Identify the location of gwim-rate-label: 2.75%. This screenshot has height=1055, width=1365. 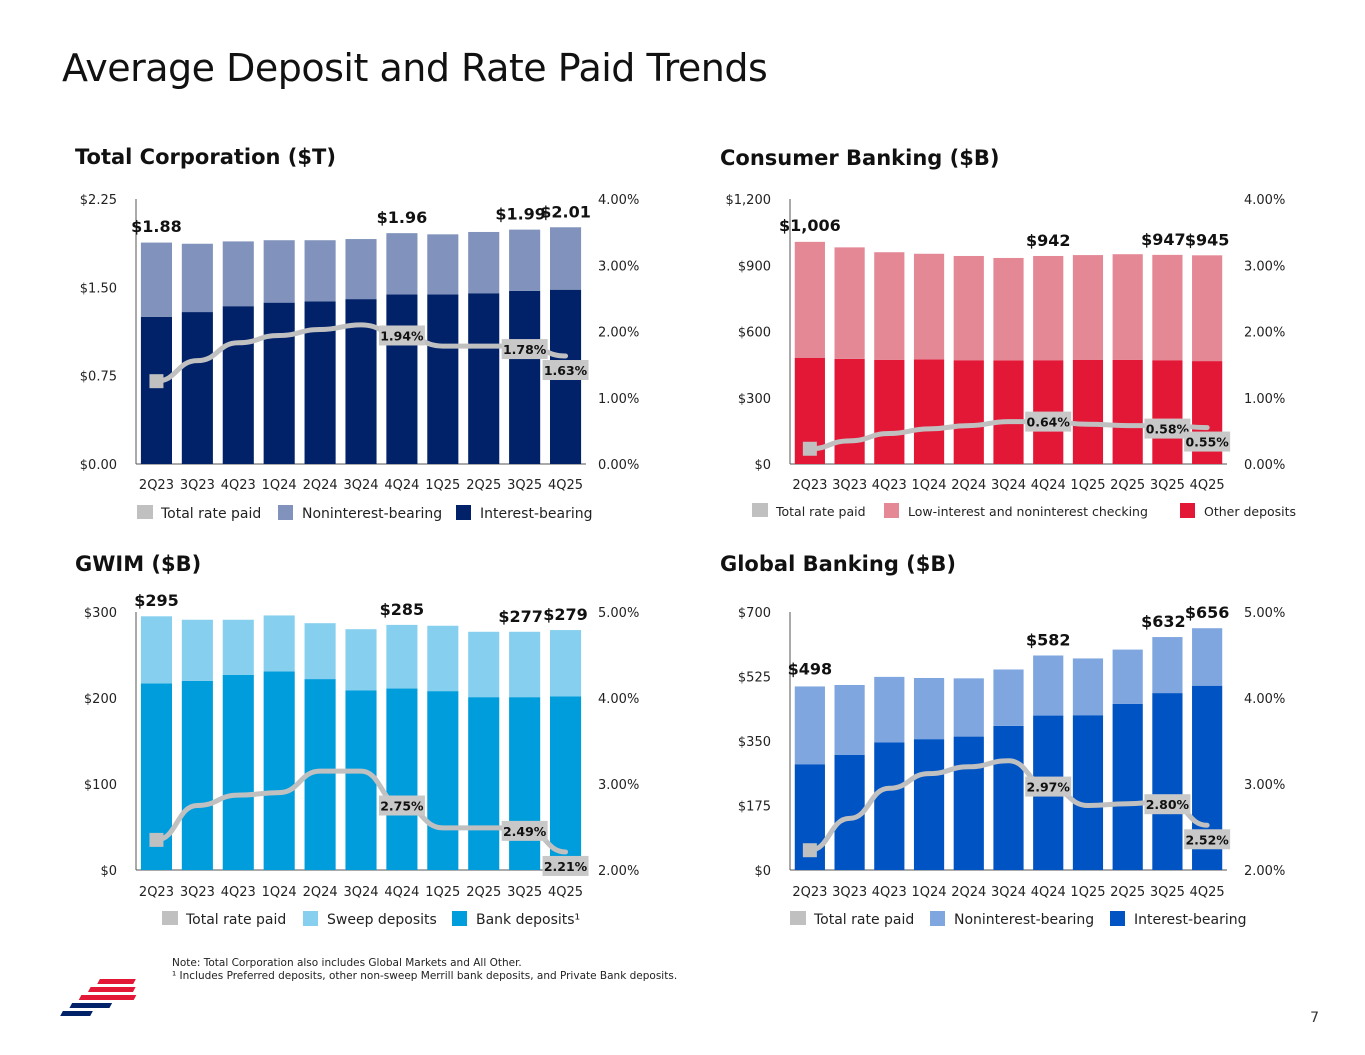
(402, 806).